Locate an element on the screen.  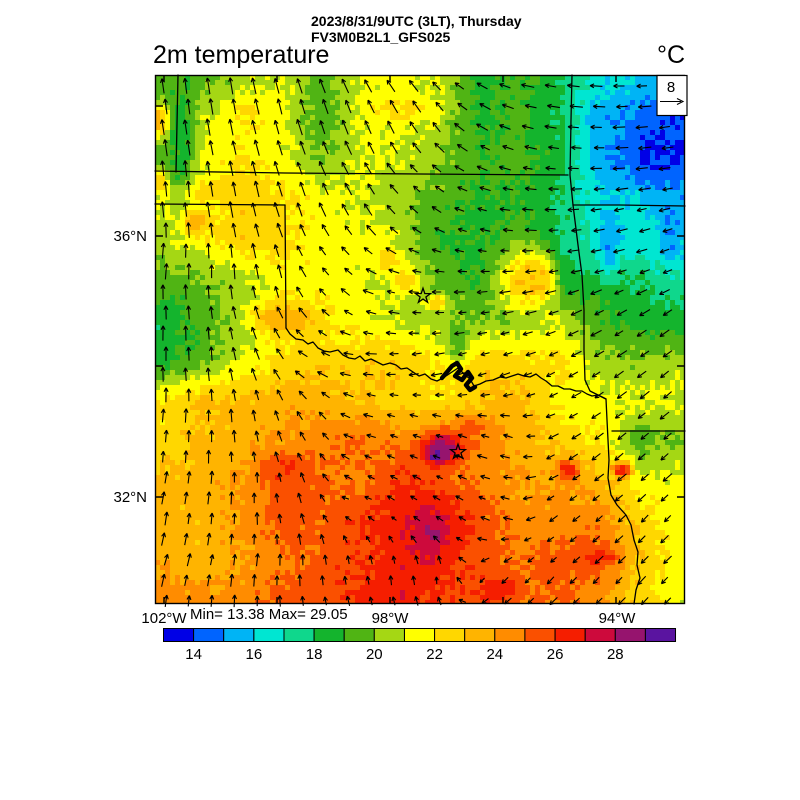
svg-text: 20 is located at coordinates (374, 654).